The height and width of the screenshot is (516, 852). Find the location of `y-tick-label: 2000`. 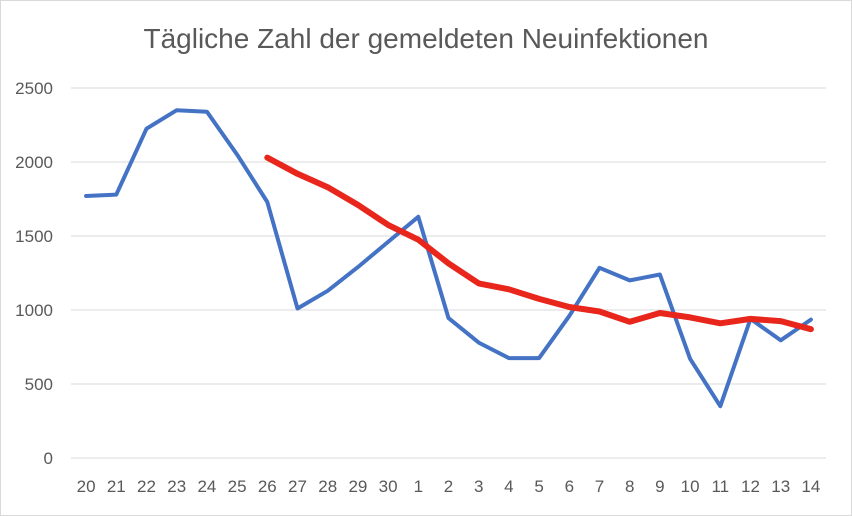

y-tick-label: 2000 is located at coordinates (34, 162).